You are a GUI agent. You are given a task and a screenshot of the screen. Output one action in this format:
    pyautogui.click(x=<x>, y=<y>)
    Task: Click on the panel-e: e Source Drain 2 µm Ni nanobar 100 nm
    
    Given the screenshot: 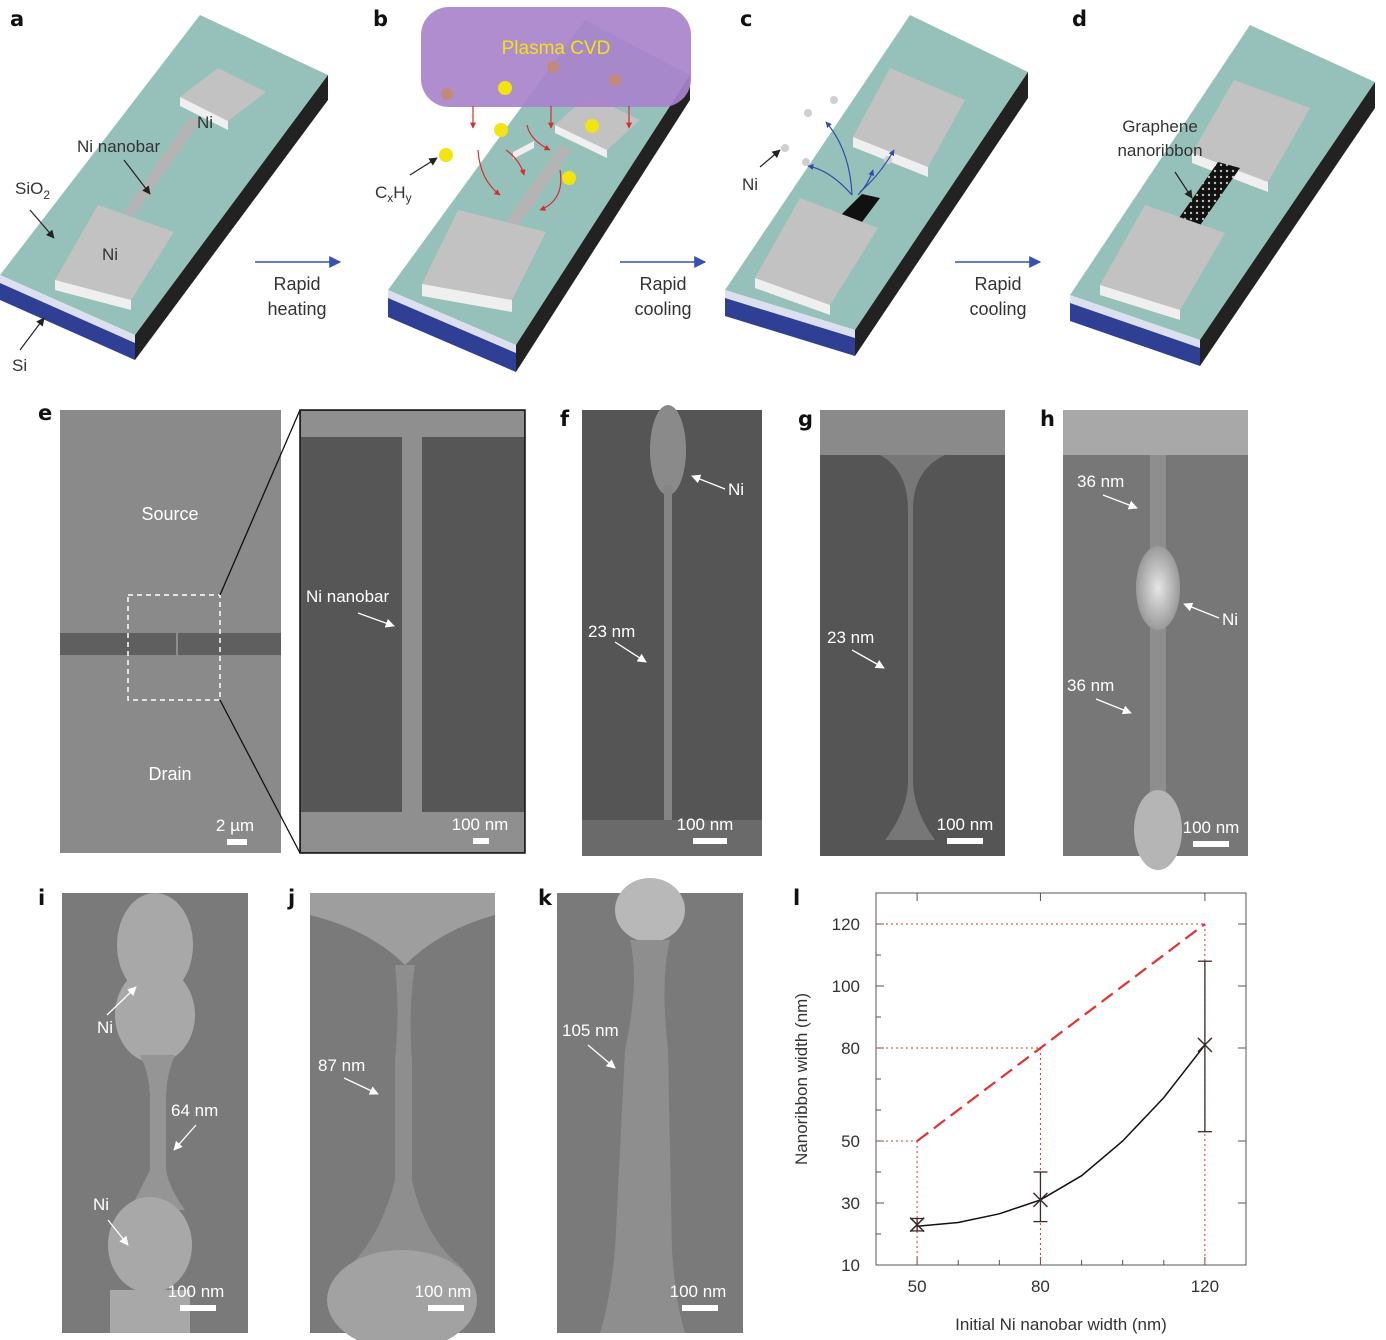 What is the action you would take?
    pyautogui.click(x=282, y=627)
    